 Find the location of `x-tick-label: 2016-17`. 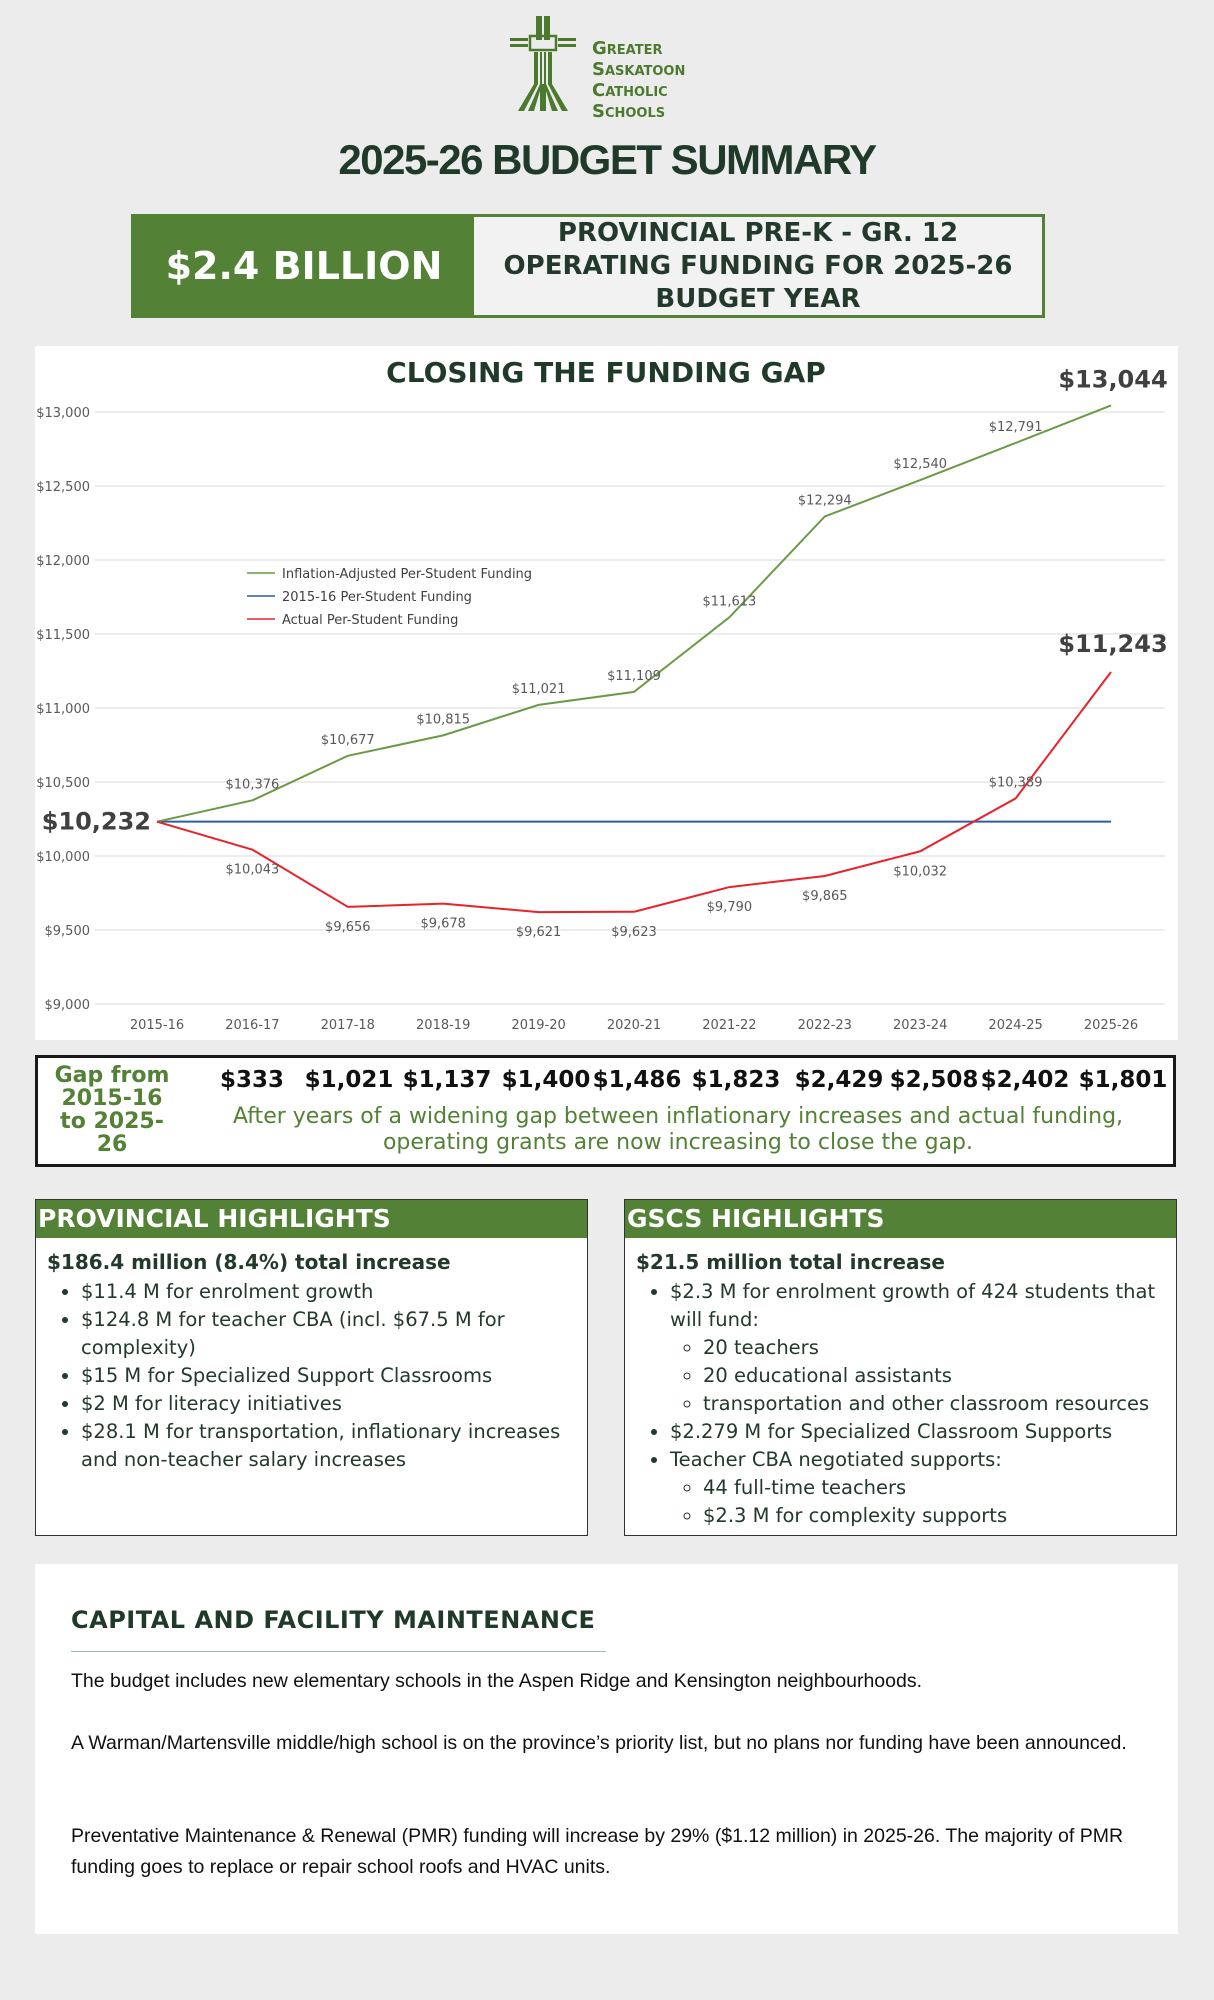

x-tick-label: 2016-17 is located at coordinates (252, 1025).